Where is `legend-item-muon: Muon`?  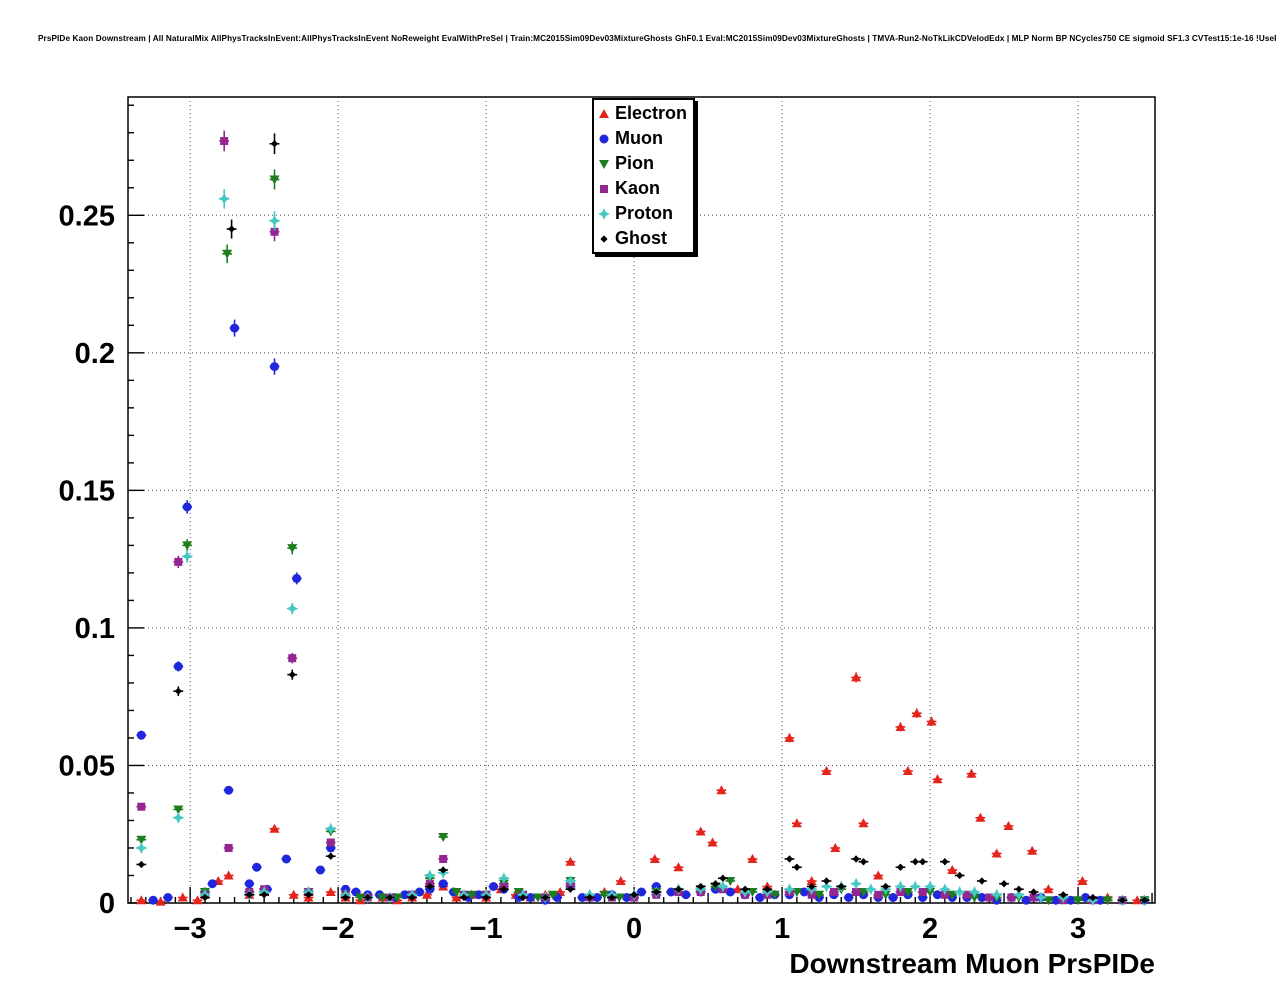 legend-item-muon: Muon is located at coordinates (641, 138).